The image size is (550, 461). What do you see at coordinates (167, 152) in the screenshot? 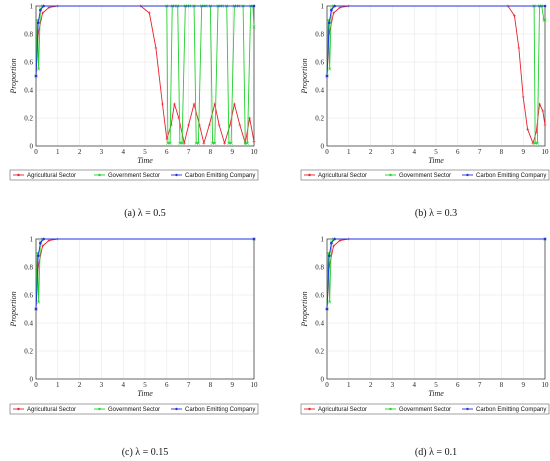
I see `x-tick-label: 6` at bounding box center [167, 152].